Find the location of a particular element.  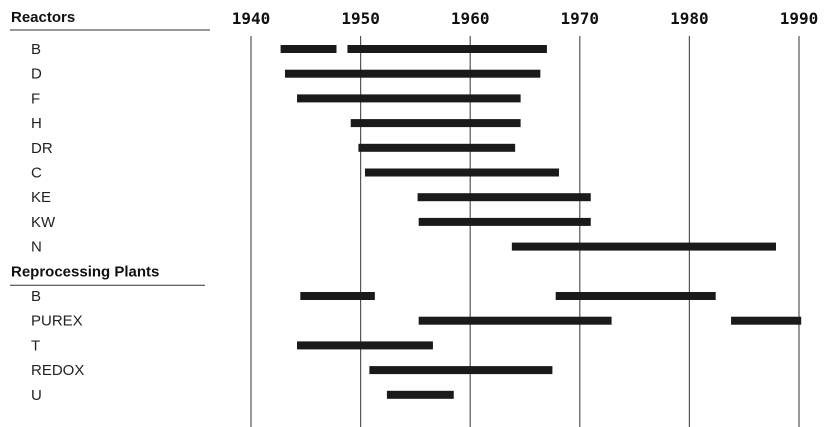

x-tick-label: 1990 is located at coordinates (799, 18).